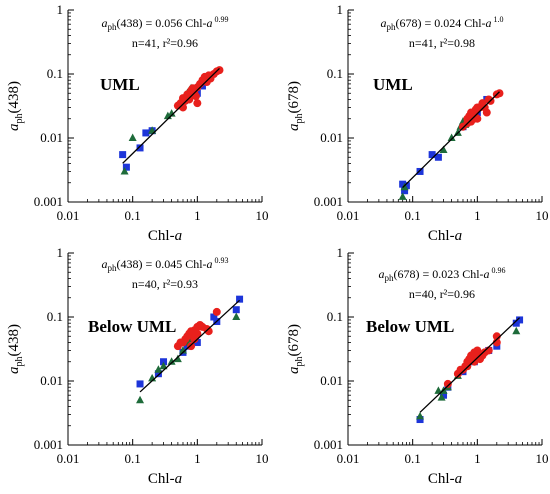 This screenshot has height=494, width=550. I want to click on fit-equation: aph(678) = 0.024 Chl-a 1.0, so click(441, 23).